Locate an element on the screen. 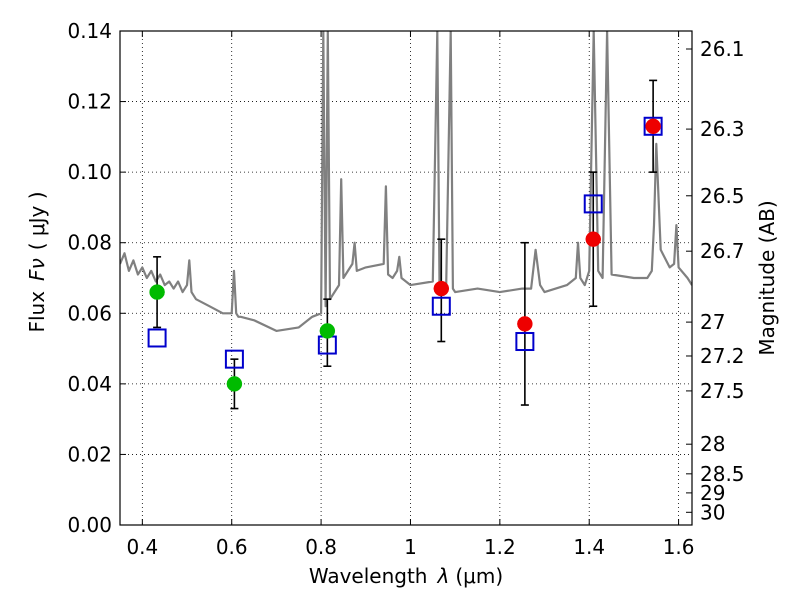 This screenshot has height=604, width=800. x-tick-labels: 0.4 0.6 0.8 1 1.2 1.4 1.6 is located at coordinates (410, 547).